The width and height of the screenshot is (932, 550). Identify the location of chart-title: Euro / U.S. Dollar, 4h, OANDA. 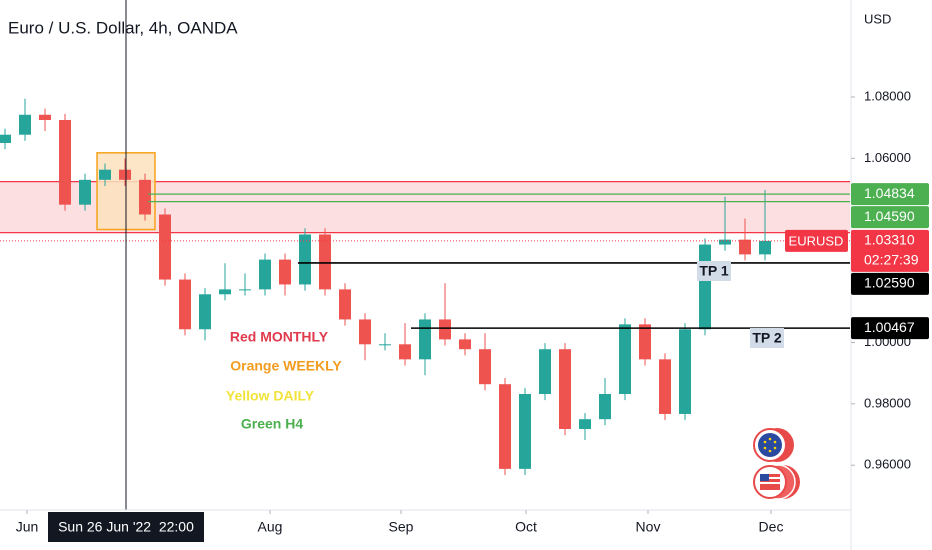
(123, 27).